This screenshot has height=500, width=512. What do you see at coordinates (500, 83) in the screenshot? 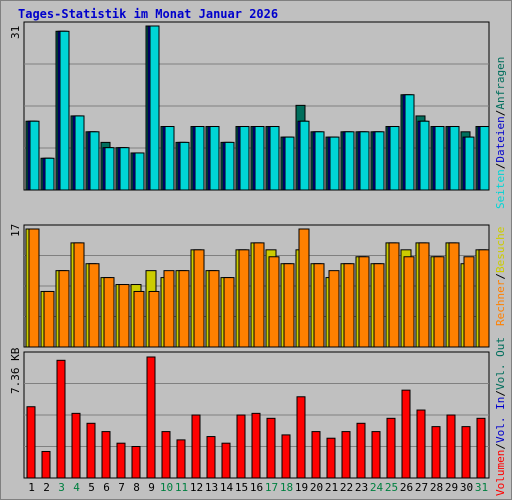
I see `legend-anfragen: Anfragen` at bounding box center [500, 83].